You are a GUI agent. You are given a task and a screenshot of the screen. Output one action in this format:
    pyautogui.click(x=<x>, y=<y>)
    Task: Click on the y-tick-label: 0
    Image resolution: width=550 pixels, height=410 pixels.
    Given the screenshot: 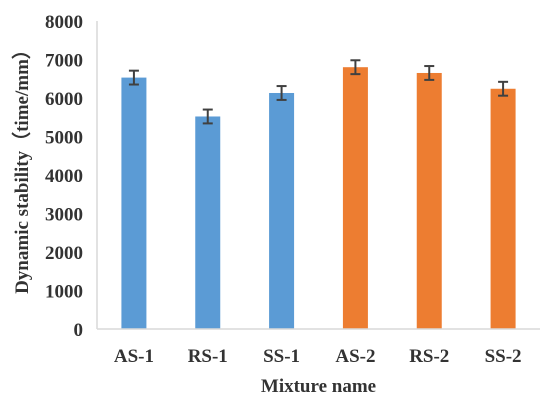 What is the action you would take?
    pyautogui.click(x=79, y=330)
    